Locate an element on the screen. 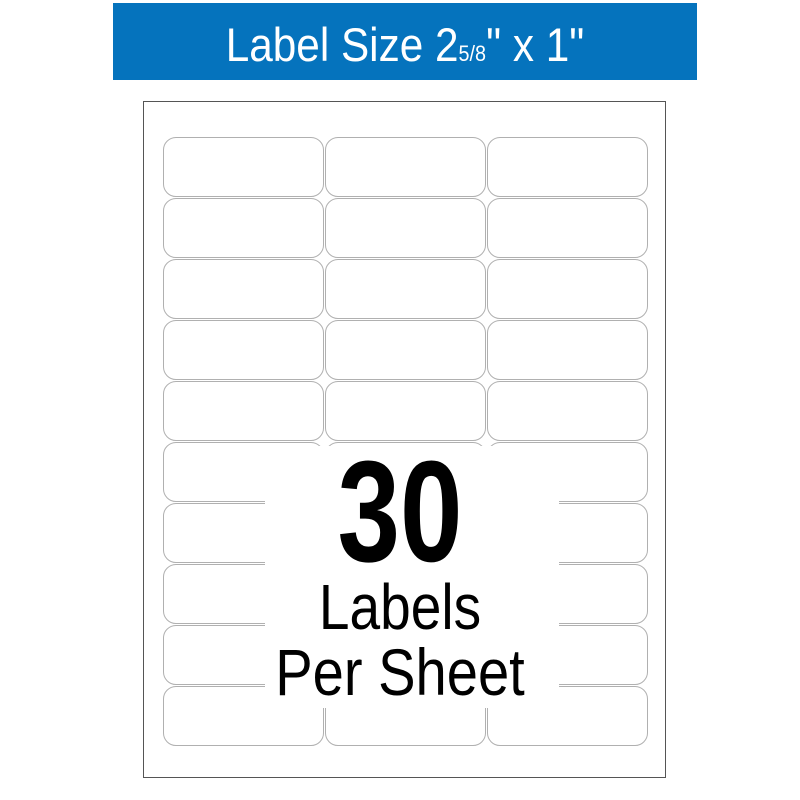  callout-background is located at coordinates (412, 577).